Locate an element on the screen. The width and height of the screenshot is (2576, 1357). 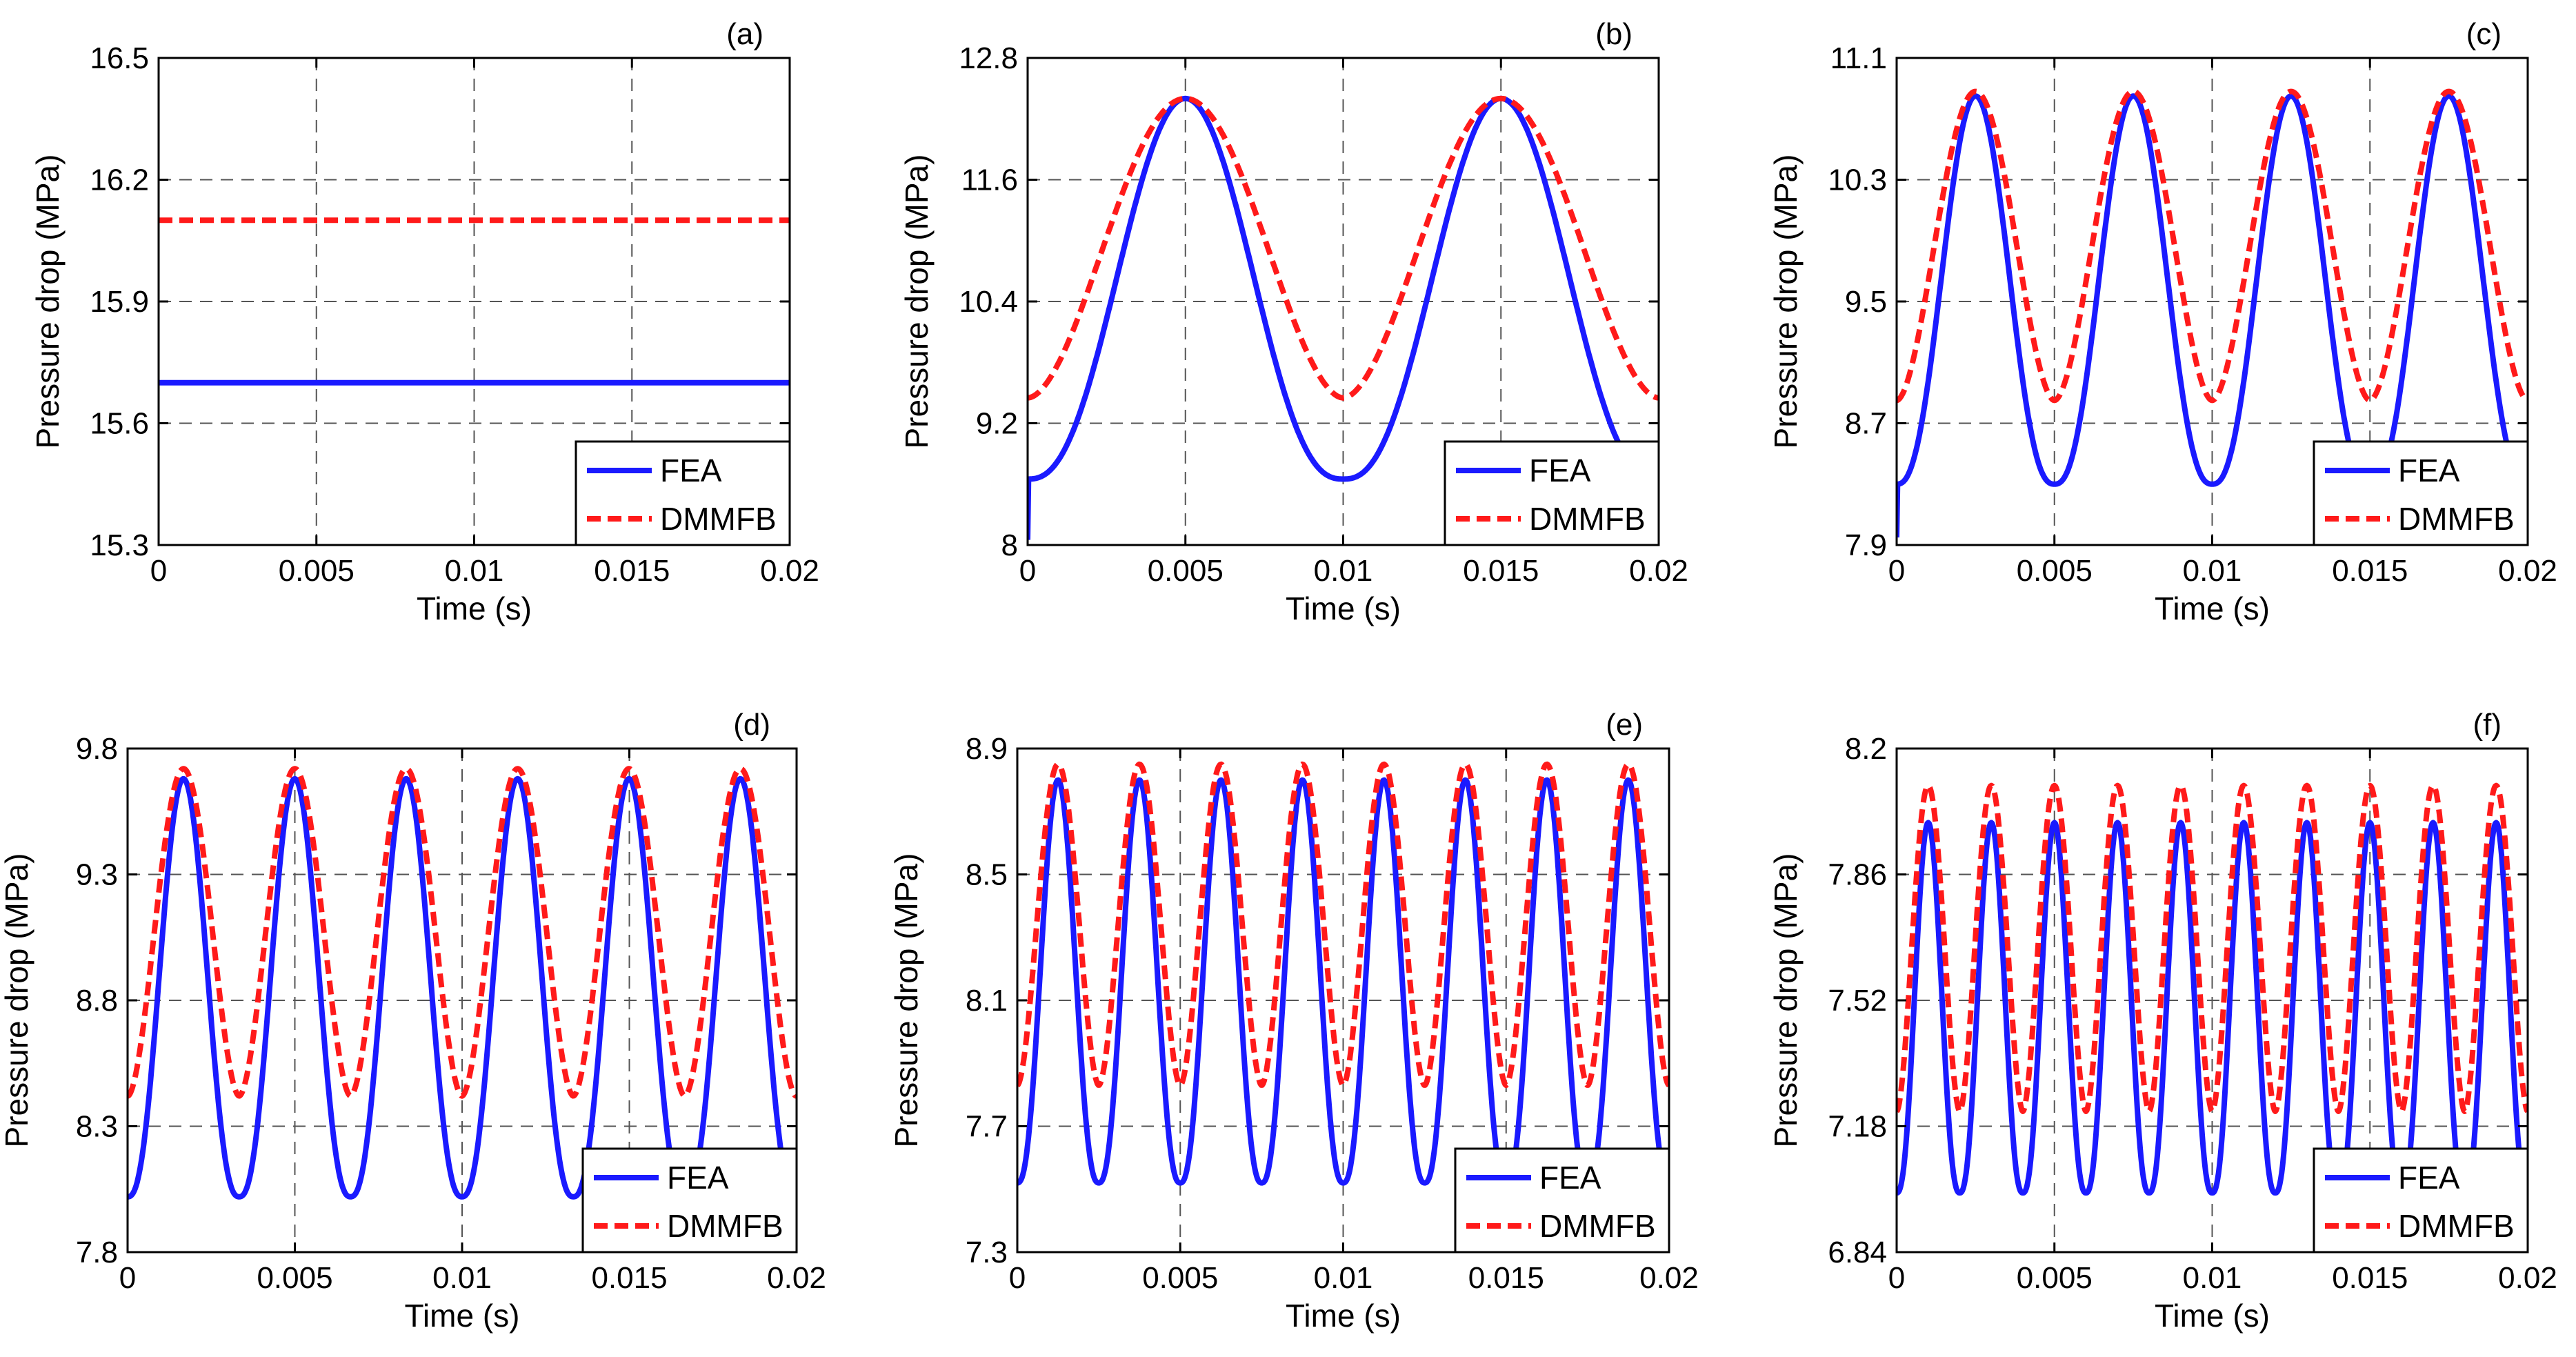
y-tick-label: 7.8 is located at coordinates (97, 1252).